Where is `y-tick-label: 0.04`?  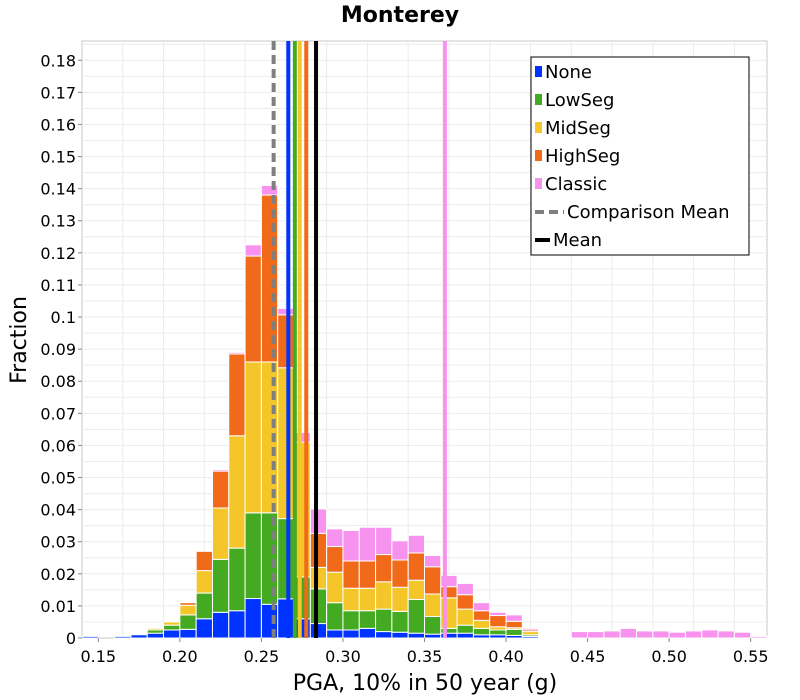 y-tick-label: 0.04 is located at coordinates (58, 510).